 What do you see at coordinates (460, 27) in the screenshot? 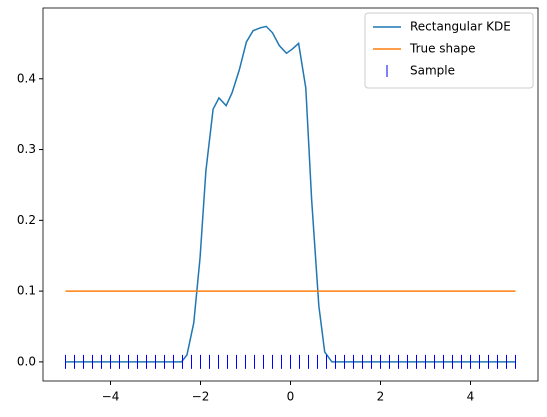
I see `legend-label: Rectangular KDE` at bounding box center [460, 27].